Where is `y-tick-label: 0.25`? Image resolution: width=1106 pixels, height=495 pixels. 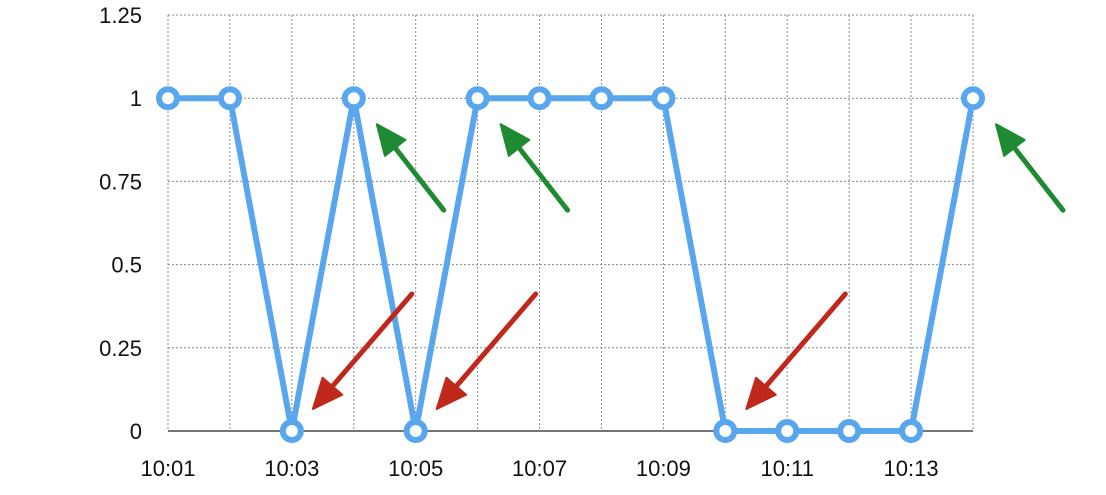 y-tick-label: 0.25 is located at coordinates (120, 348).